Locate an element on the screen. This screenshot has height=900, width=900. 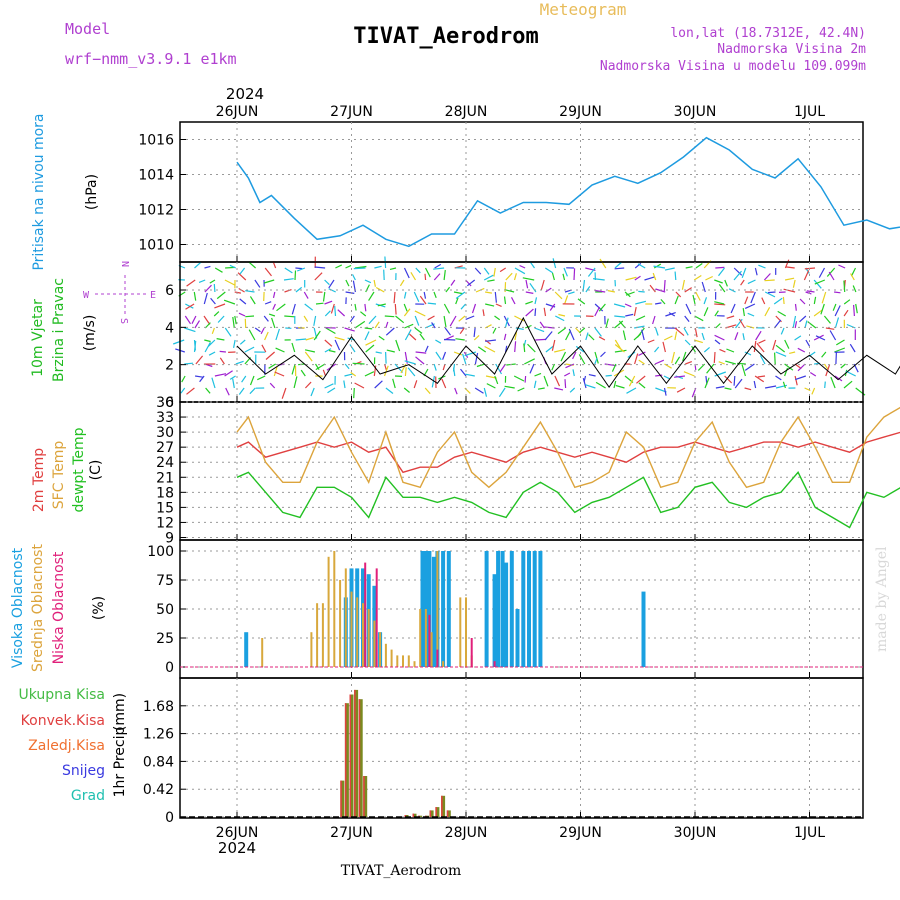
precip-bar is located at coordinates (414, 815).